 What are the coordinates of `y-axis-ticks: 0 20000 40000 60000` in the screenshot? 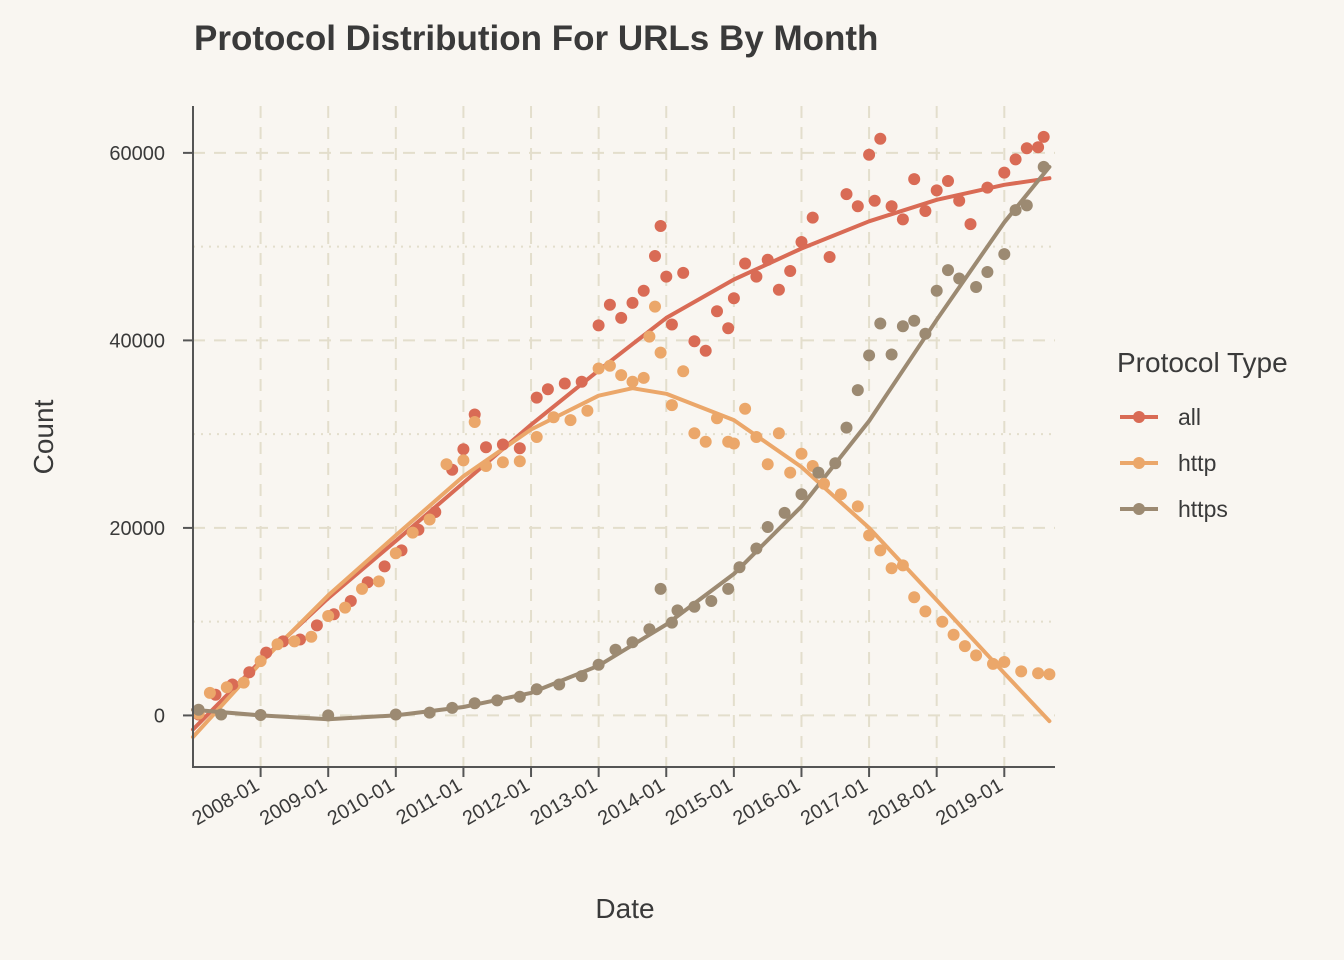 It's located at (151, 435).